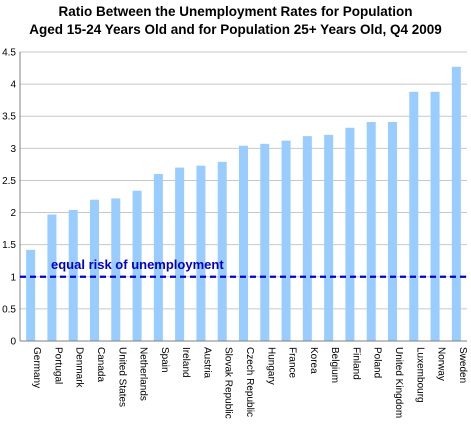  Describe the element at coordinates (398, 382) in the screenshot. I see `x-tick-label: United Kingdom` at that location.